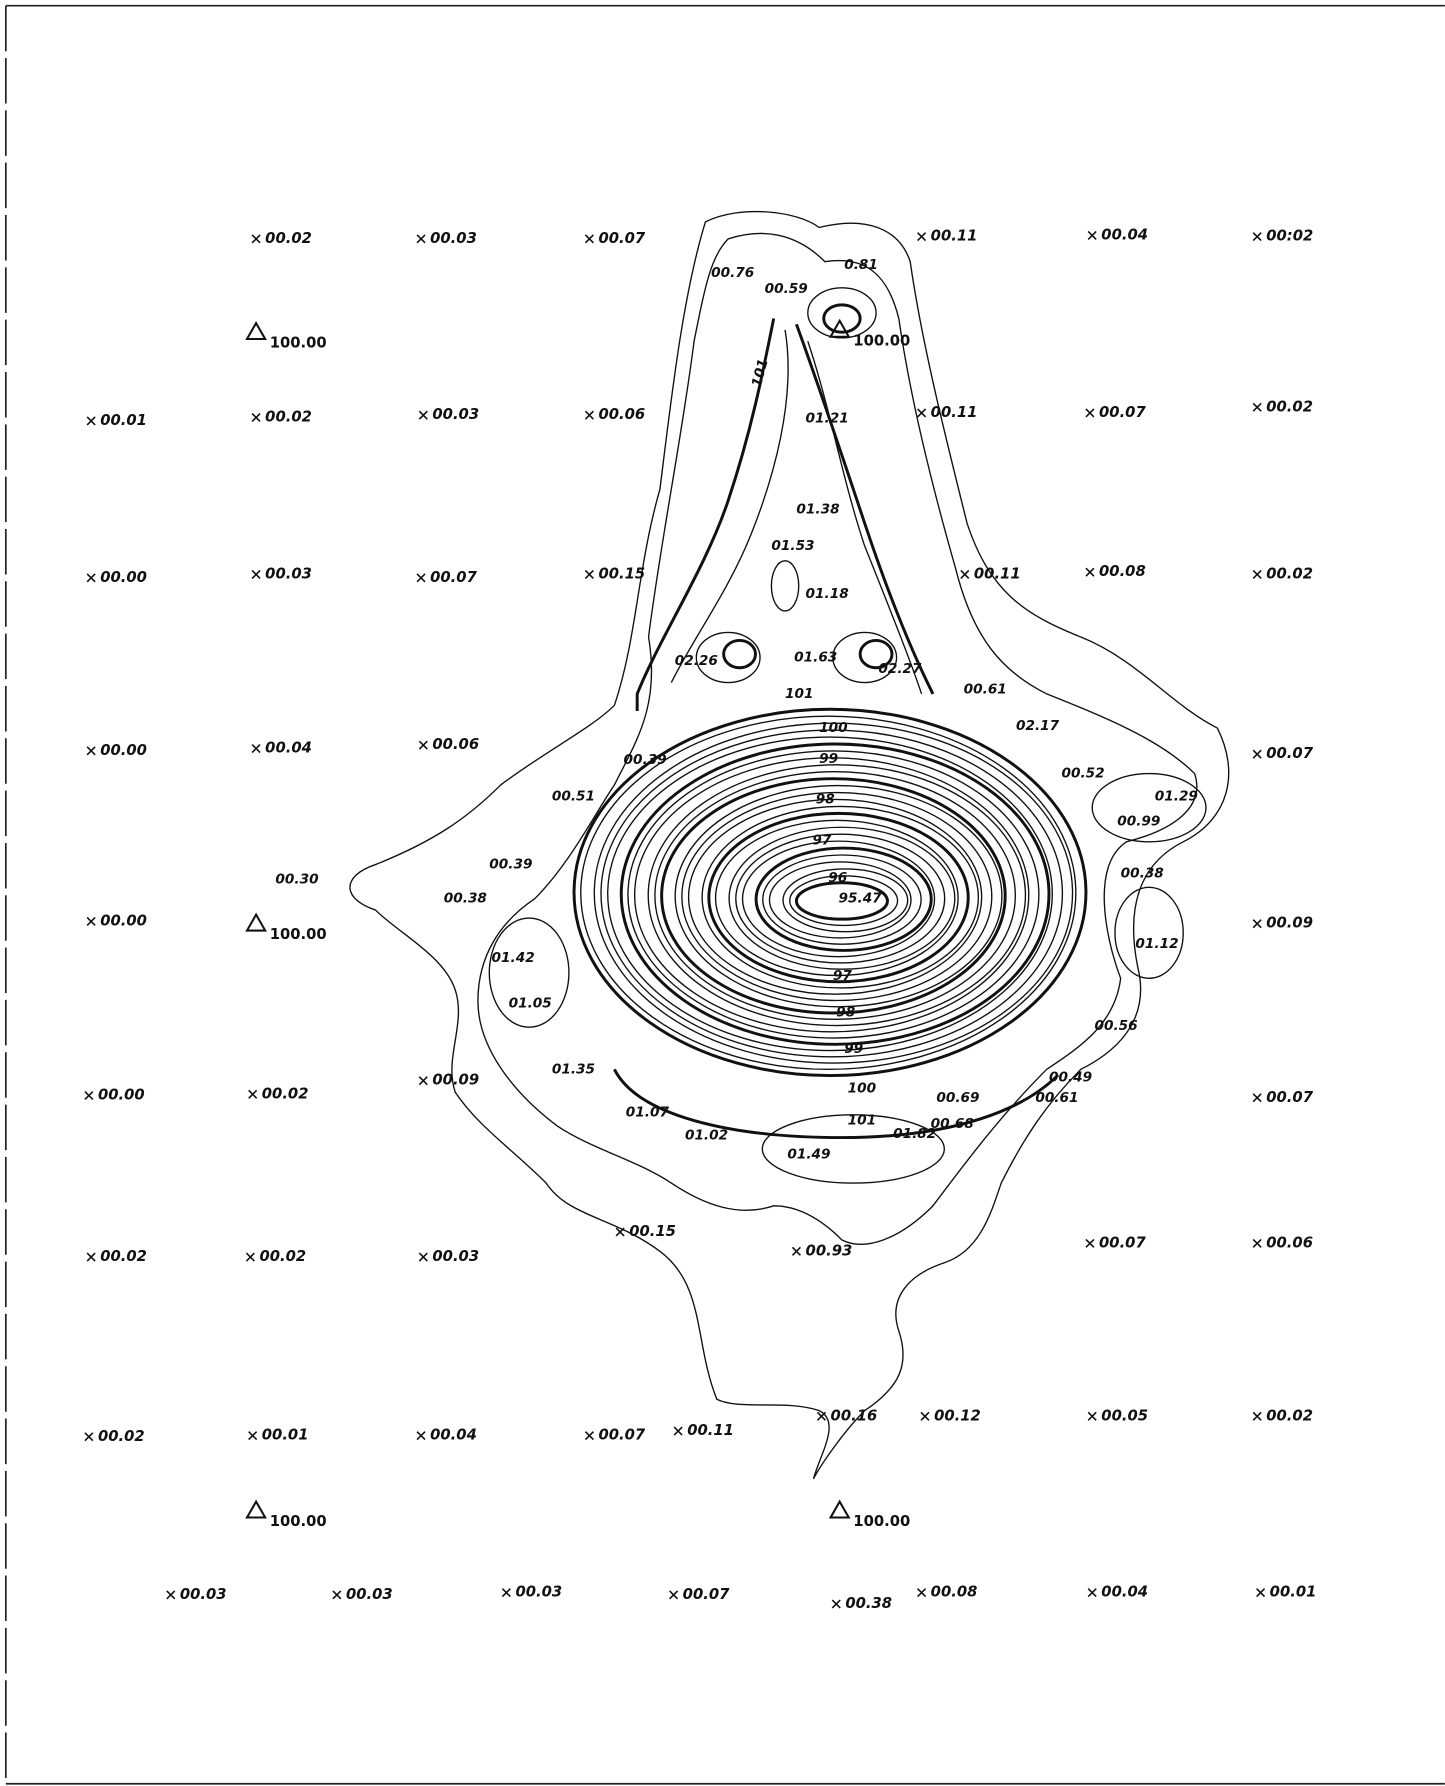  What do you see at coordinates (861, 899) in the screenshot?
I see `point-label: 95.47` at bounding box center [861, 899].